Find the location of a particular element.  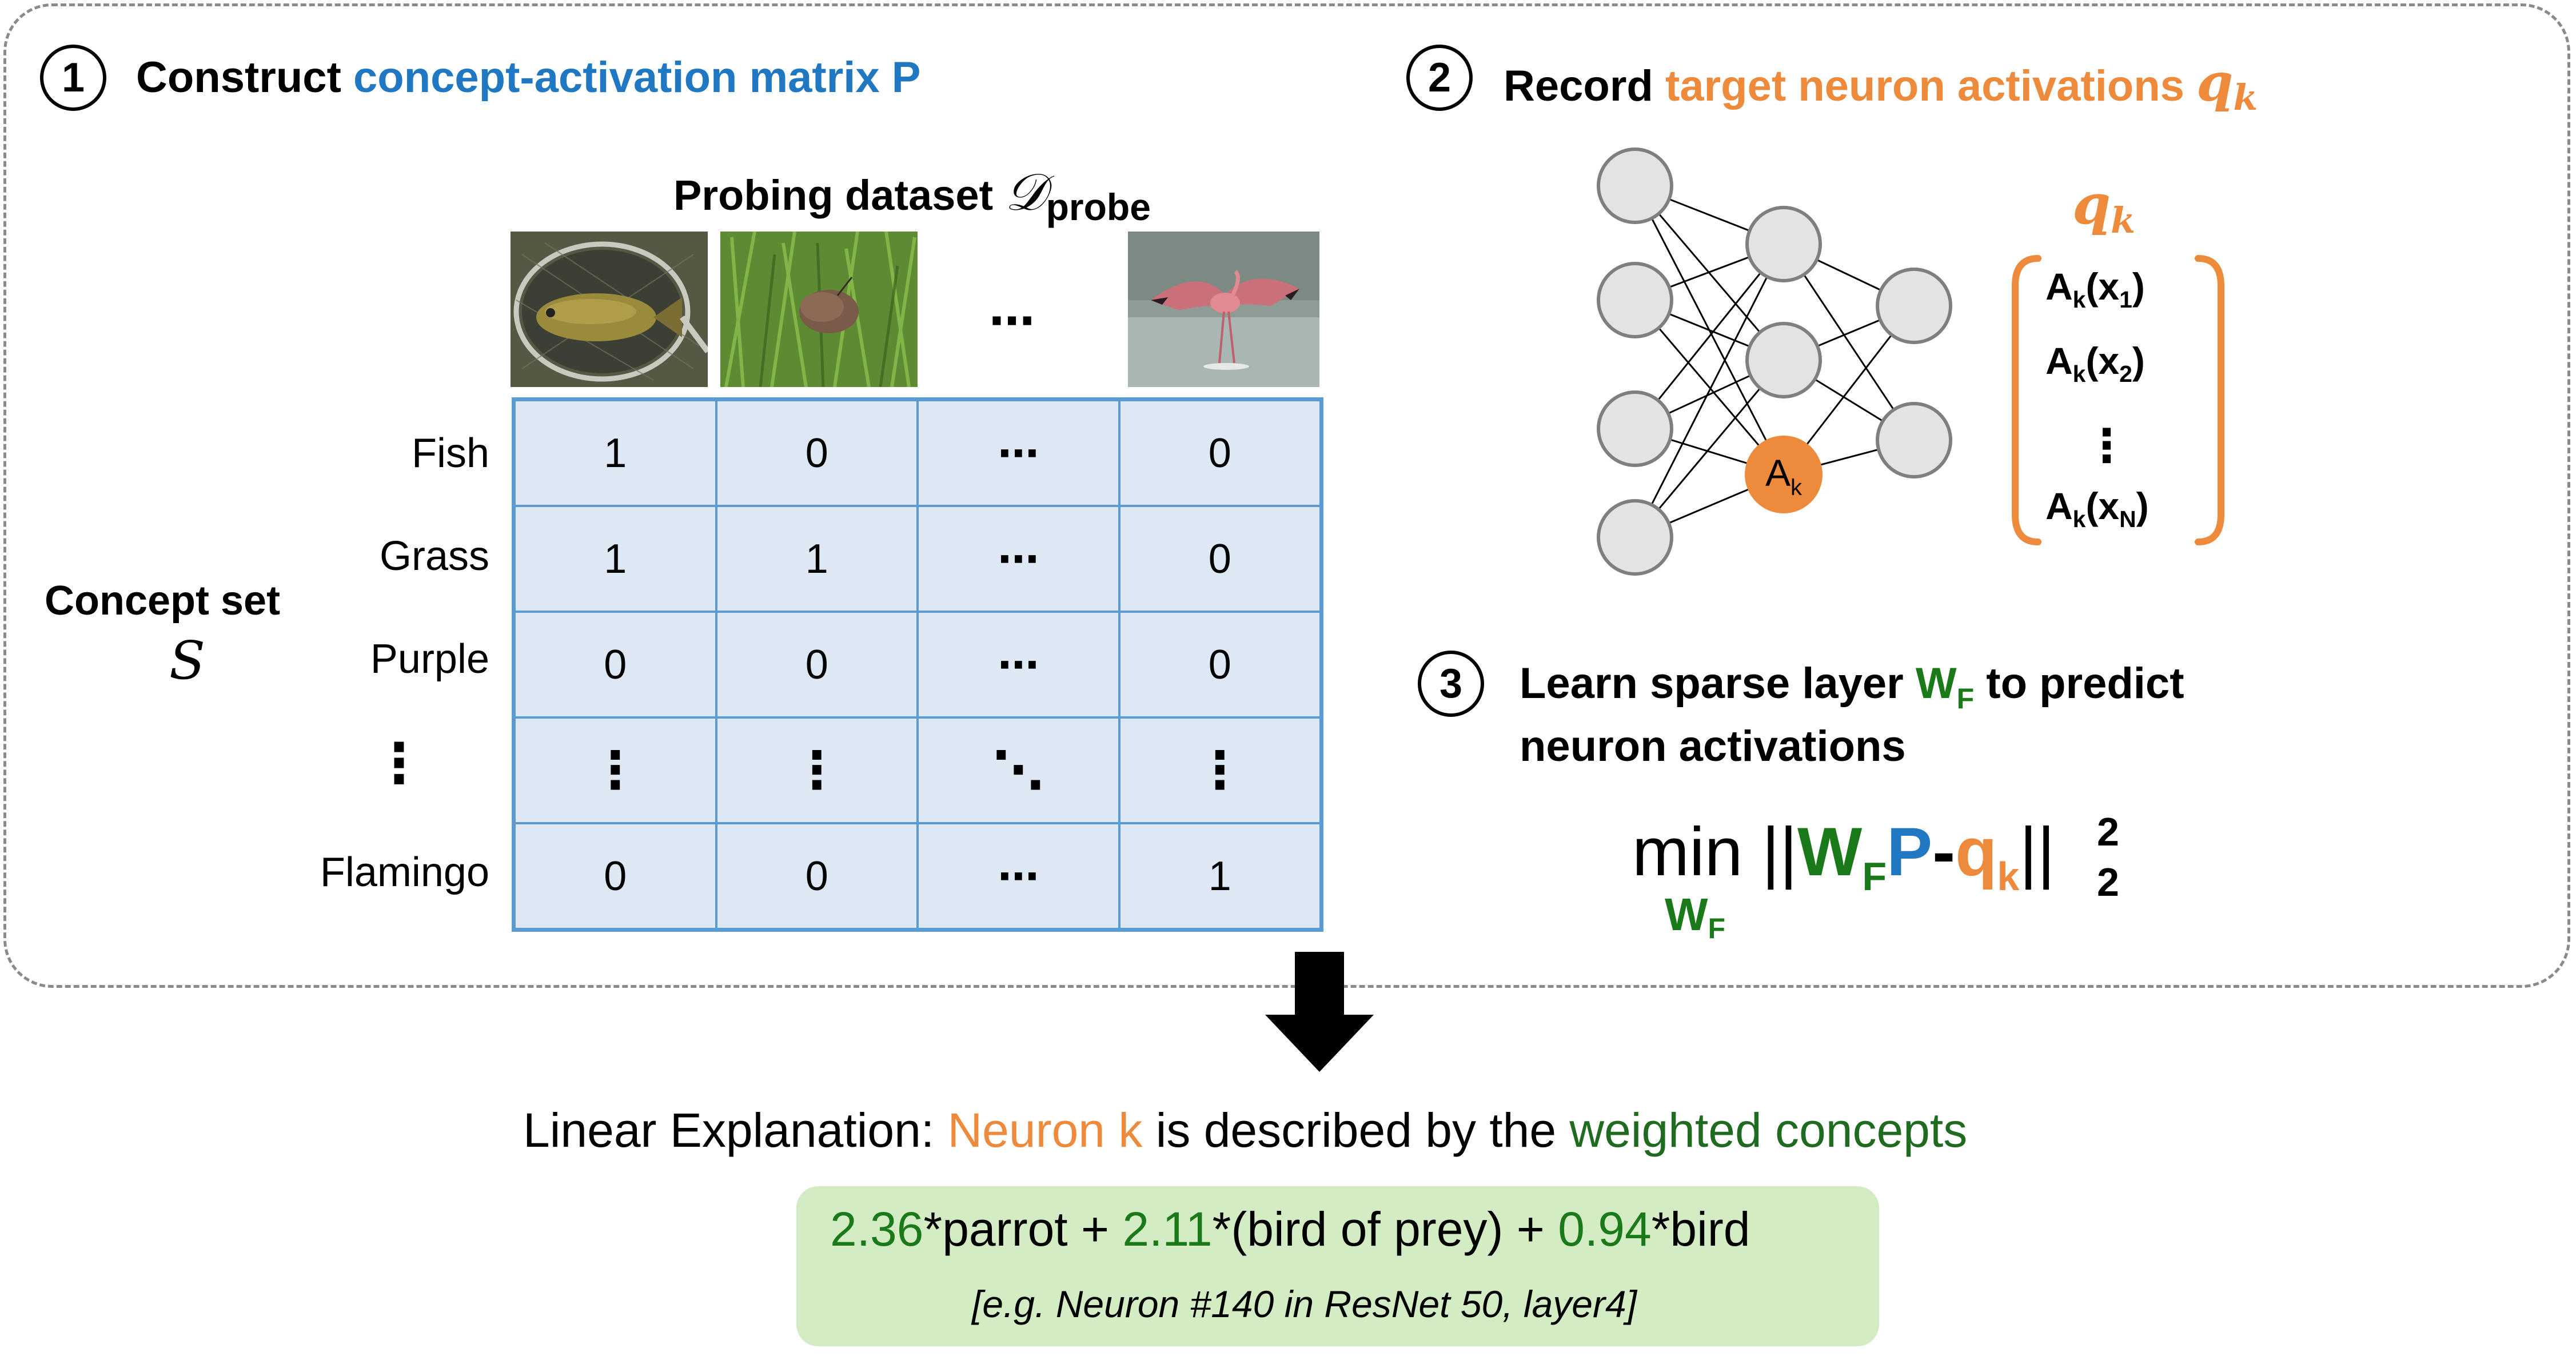

vector-label: qk is located at coordinates (2103, 207).